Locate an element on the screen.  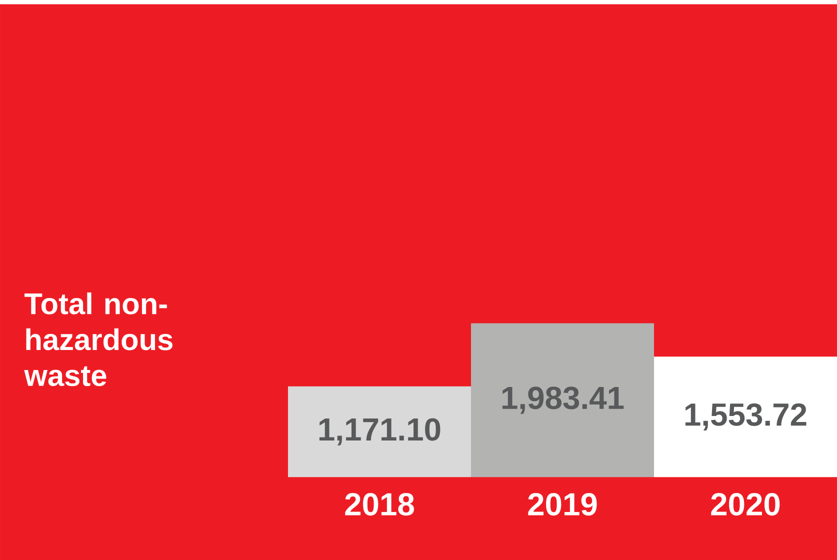
data-label: 1,553.72 is located at coordinates (745, 416).